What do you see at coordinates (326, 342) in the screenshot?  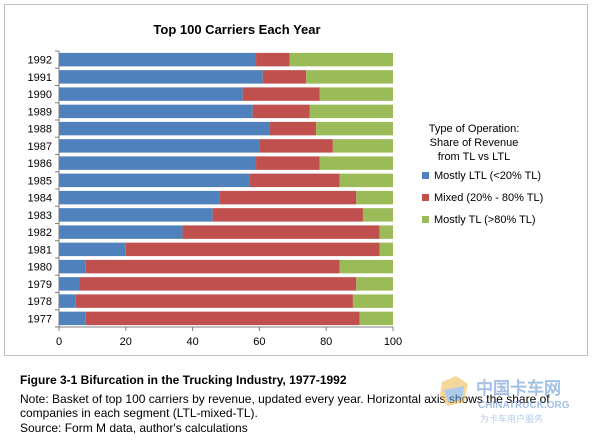 I see `x-tick-label-80: 80` at bounding box center [326, 342].